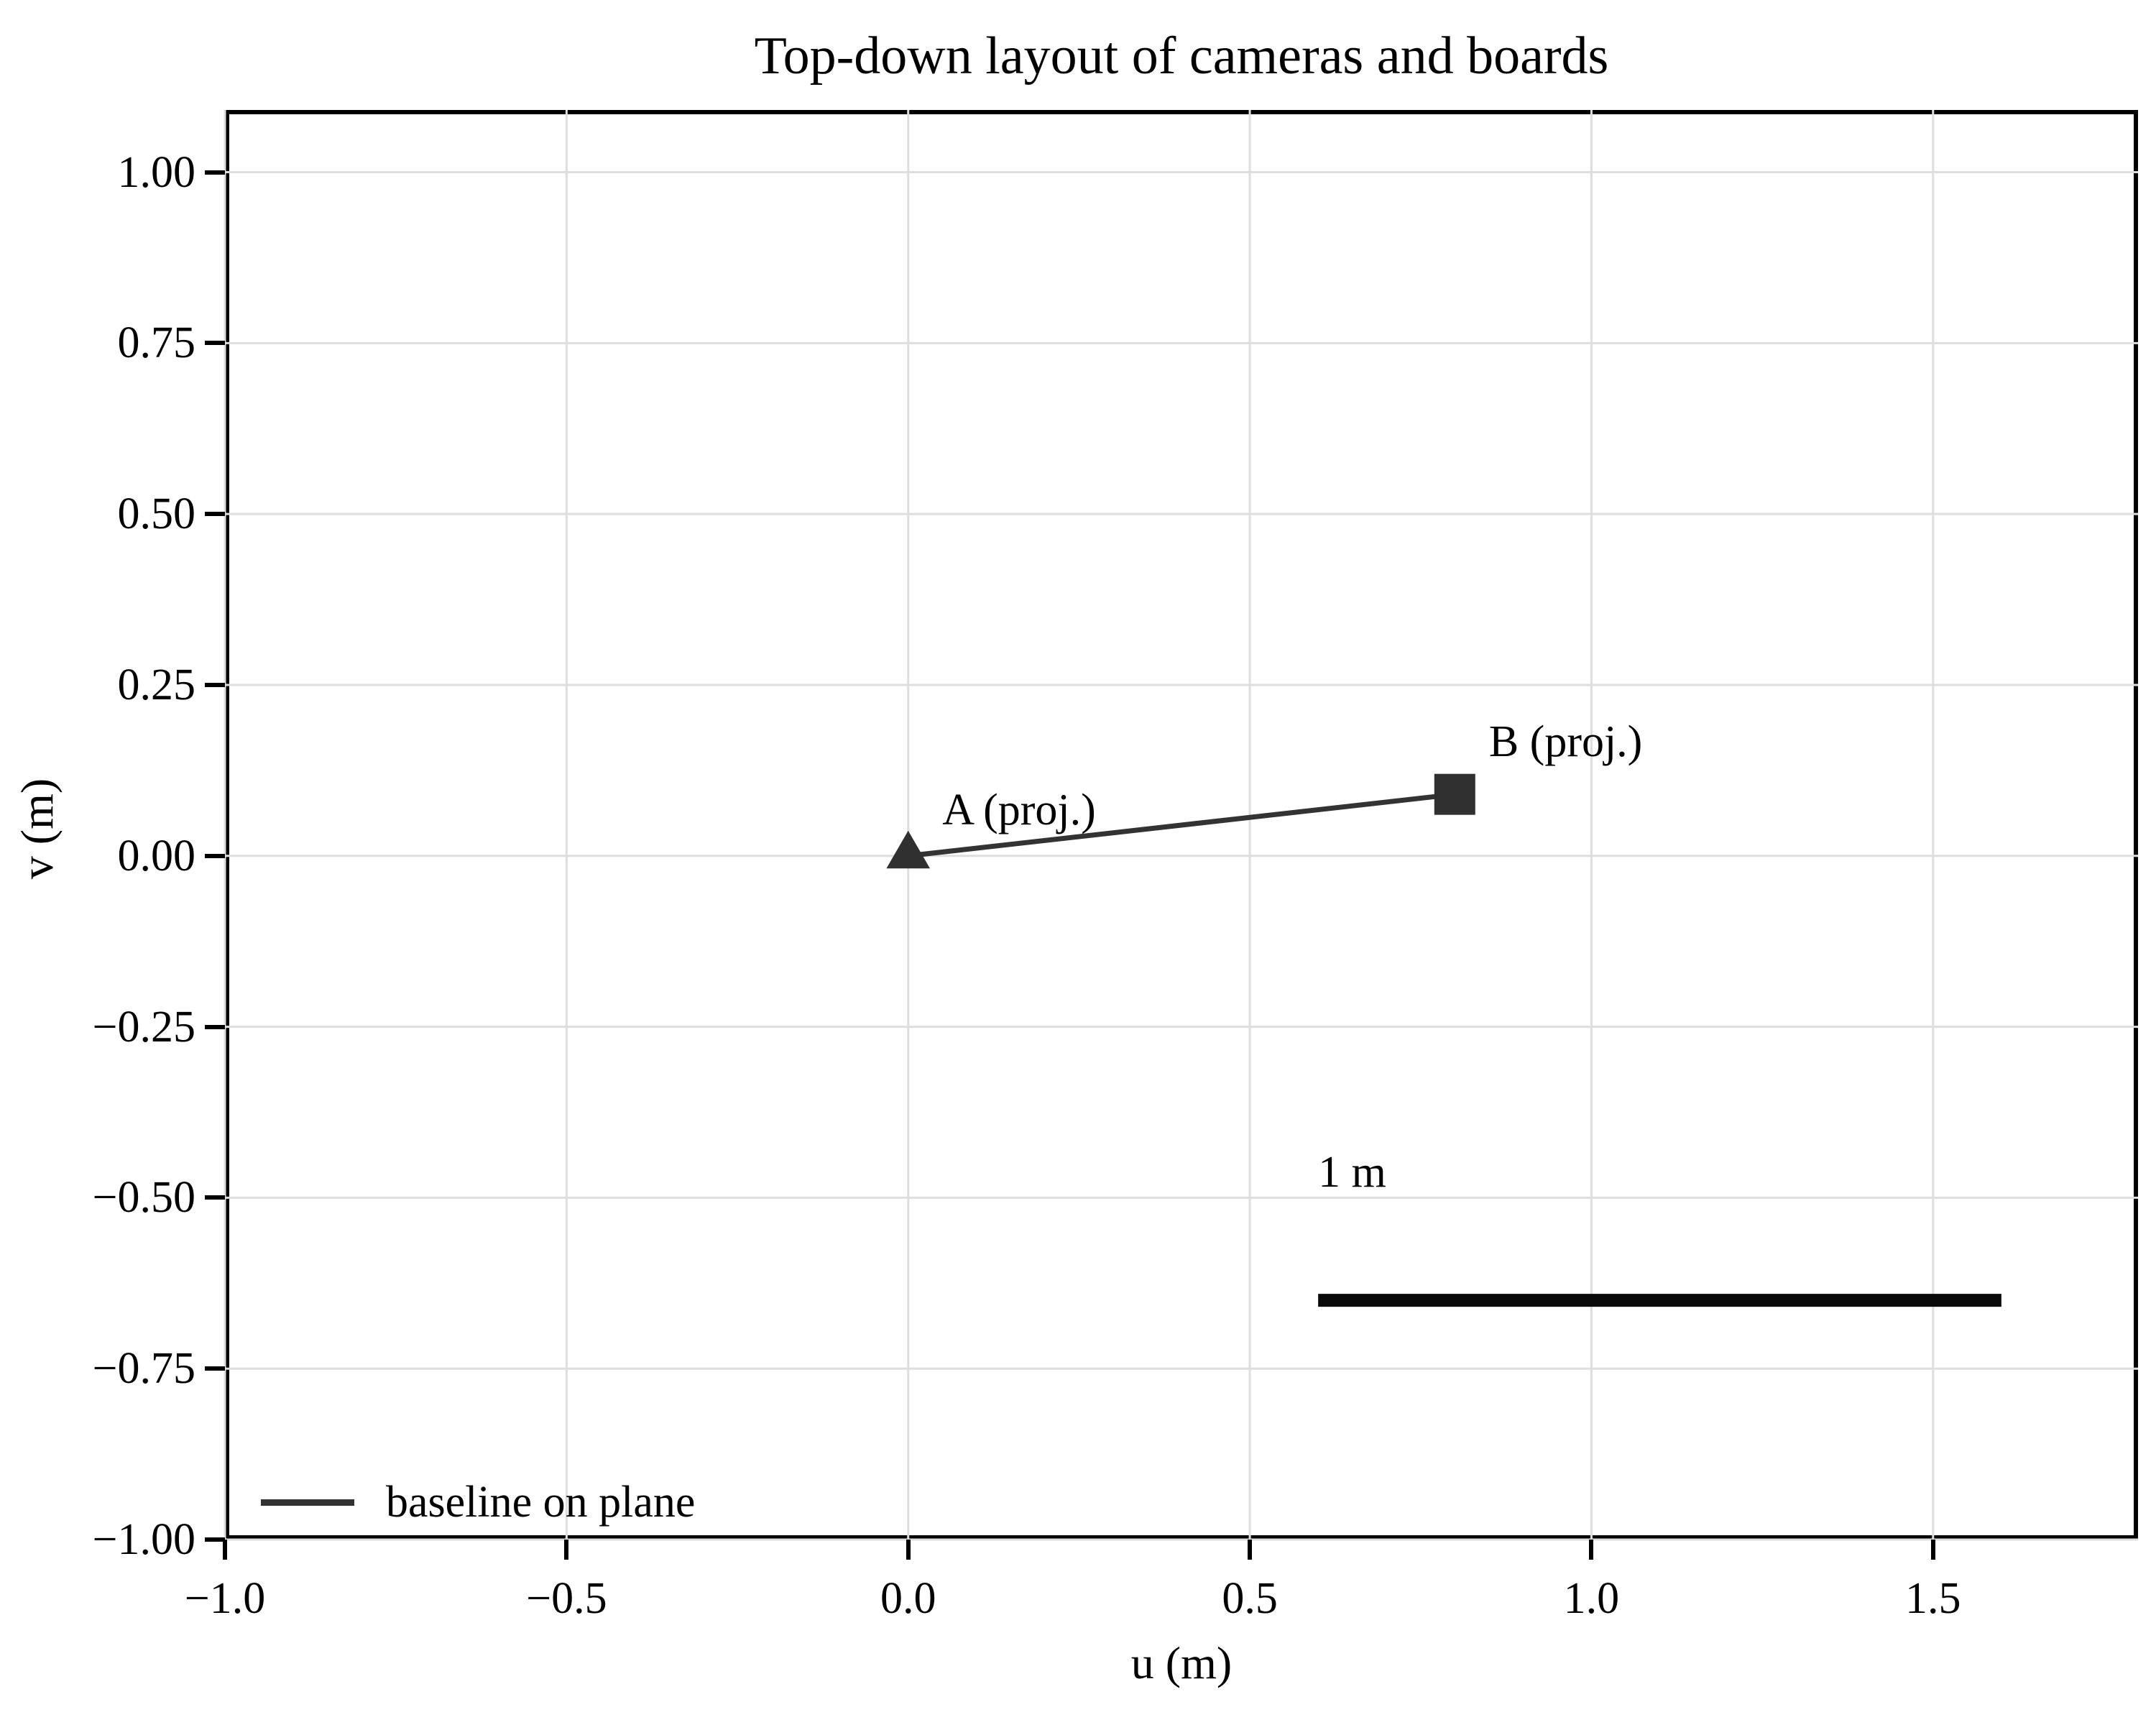  What do you see at coordinates (37, 829) in the screenshot?
I see `y-axis-label: v (m)` at bounding box center [37, 829].